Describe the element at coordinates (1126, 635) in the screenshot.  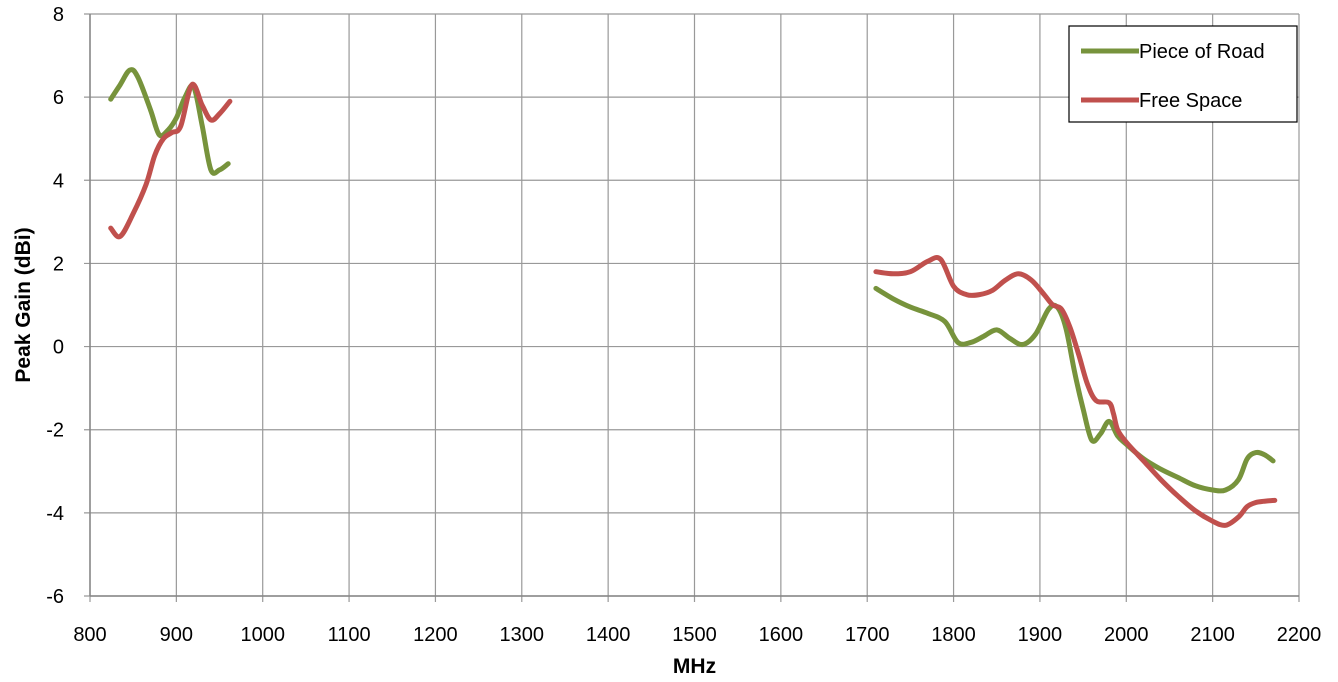
I see `x-tick-label: 2000` at that location.